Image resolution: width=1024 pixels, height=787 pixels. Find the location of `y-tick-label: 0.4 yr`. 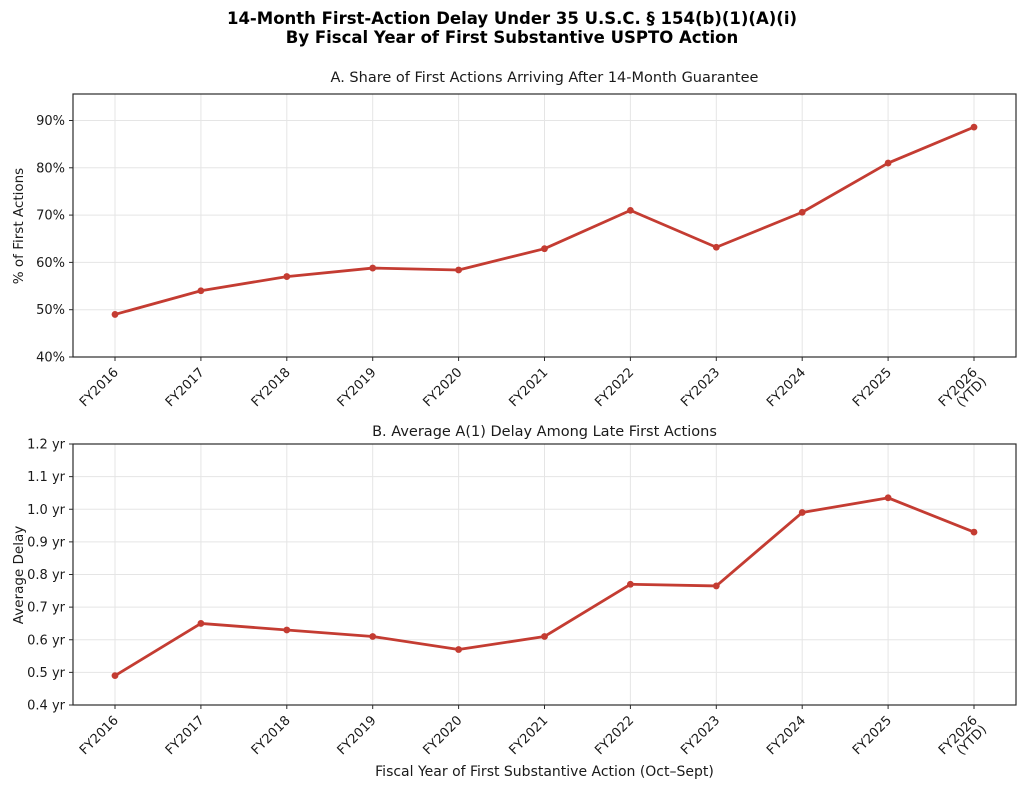

y-tick-label: 0.4 yr is located at coordinates (46, 706).